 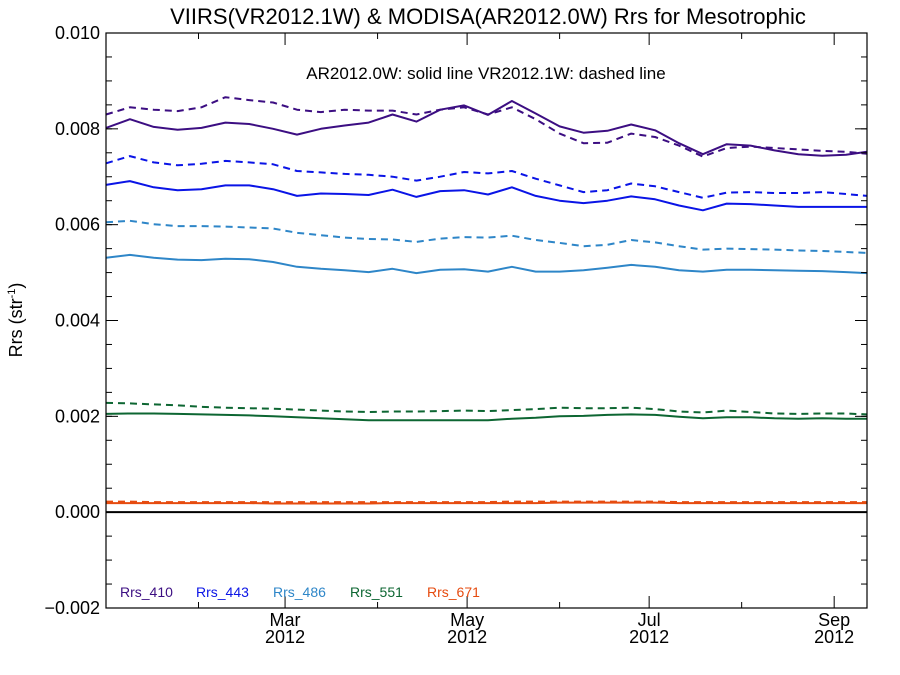 I want to click on y-tick-label: 0.010, so click(x=77, y=33).